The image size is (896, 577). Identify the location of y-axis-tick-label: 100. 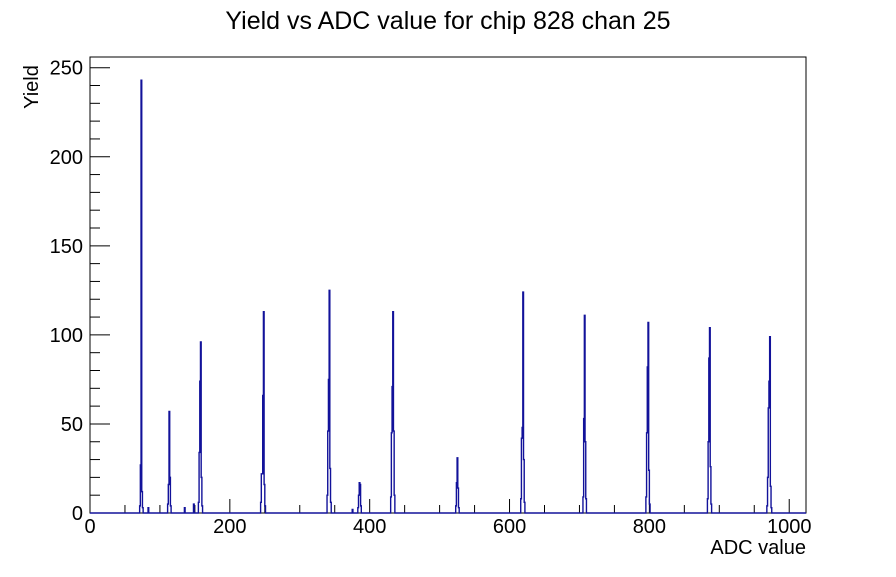
(66, 336).